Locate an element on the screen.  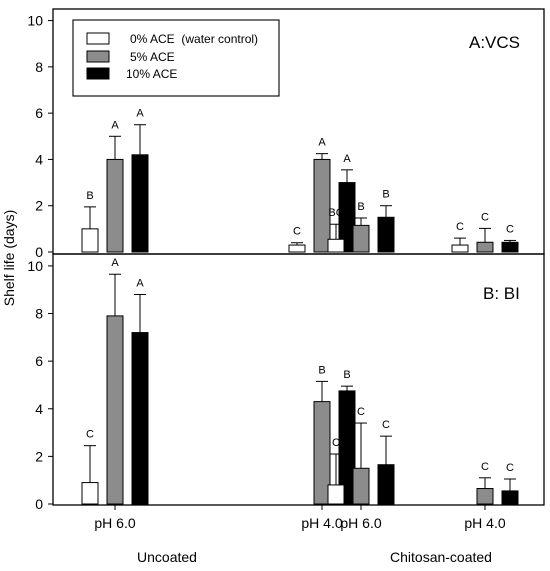
x-axis: pH 6.0 pH 4.0pH 6.0 pH 4.0 is located at coordinates (300, 518).